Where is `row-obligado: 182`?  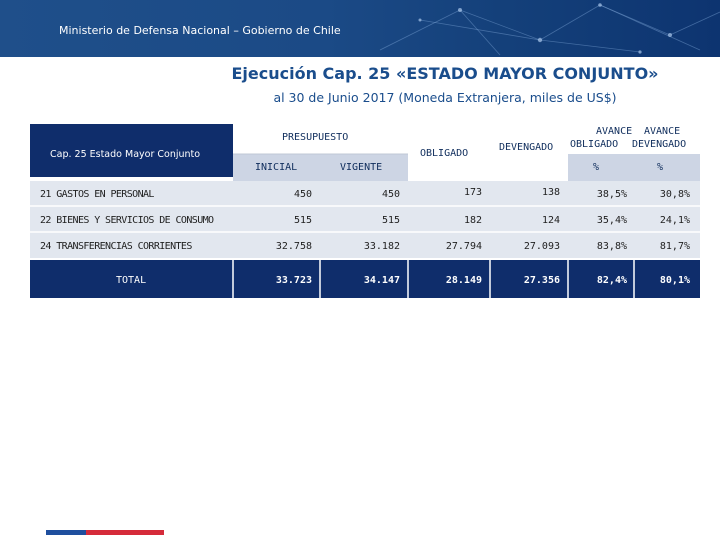 row-obligado: 182 is located at coordinates (472, 220).